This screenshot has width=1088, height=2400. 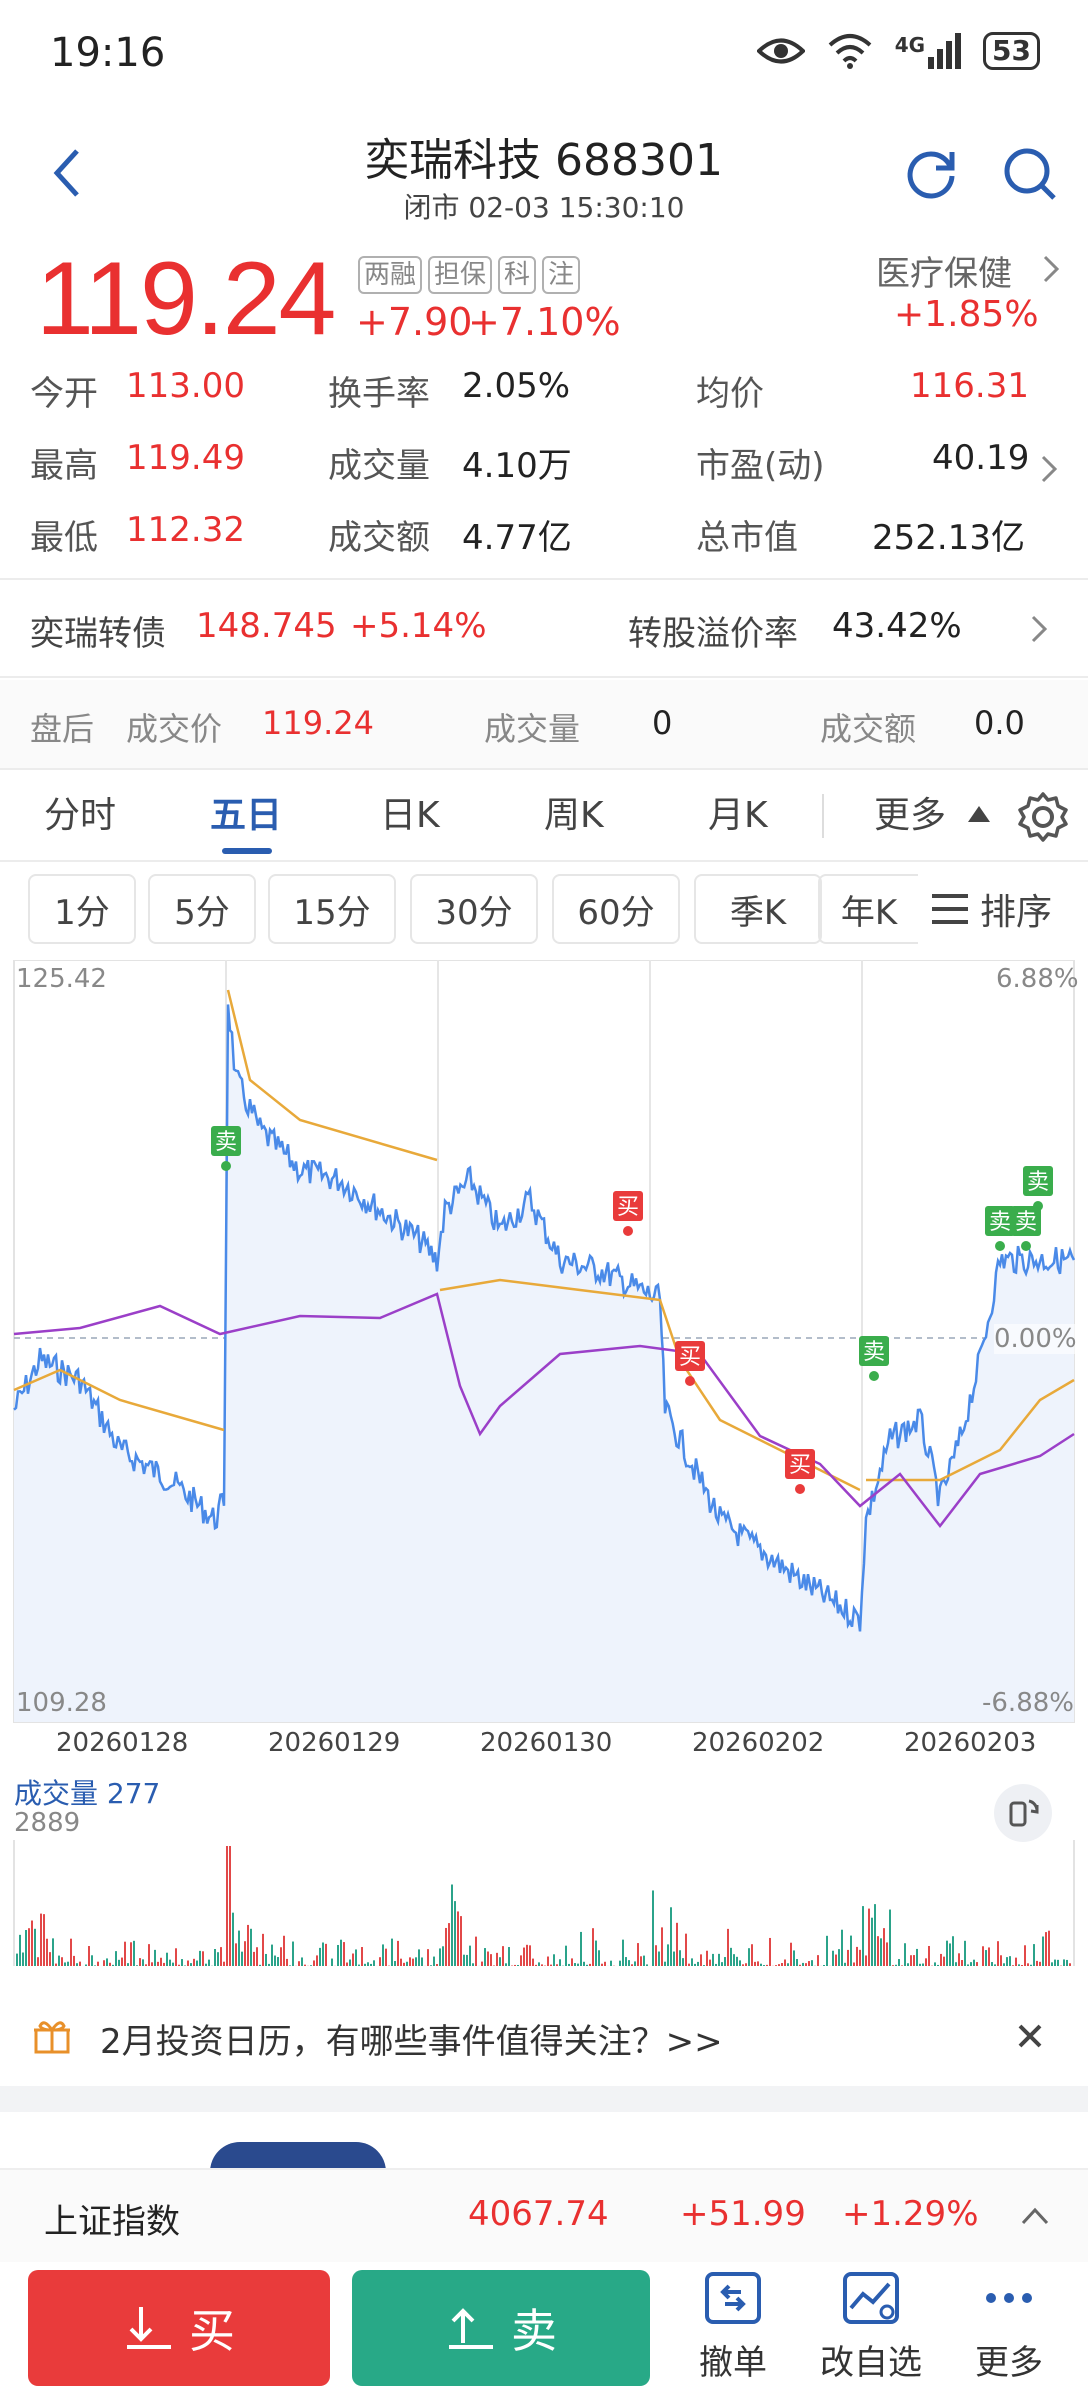 I want to click on event-banner: 2月投资日历，有哪些事件值得关注？>>, so click(x=544, y=2036).